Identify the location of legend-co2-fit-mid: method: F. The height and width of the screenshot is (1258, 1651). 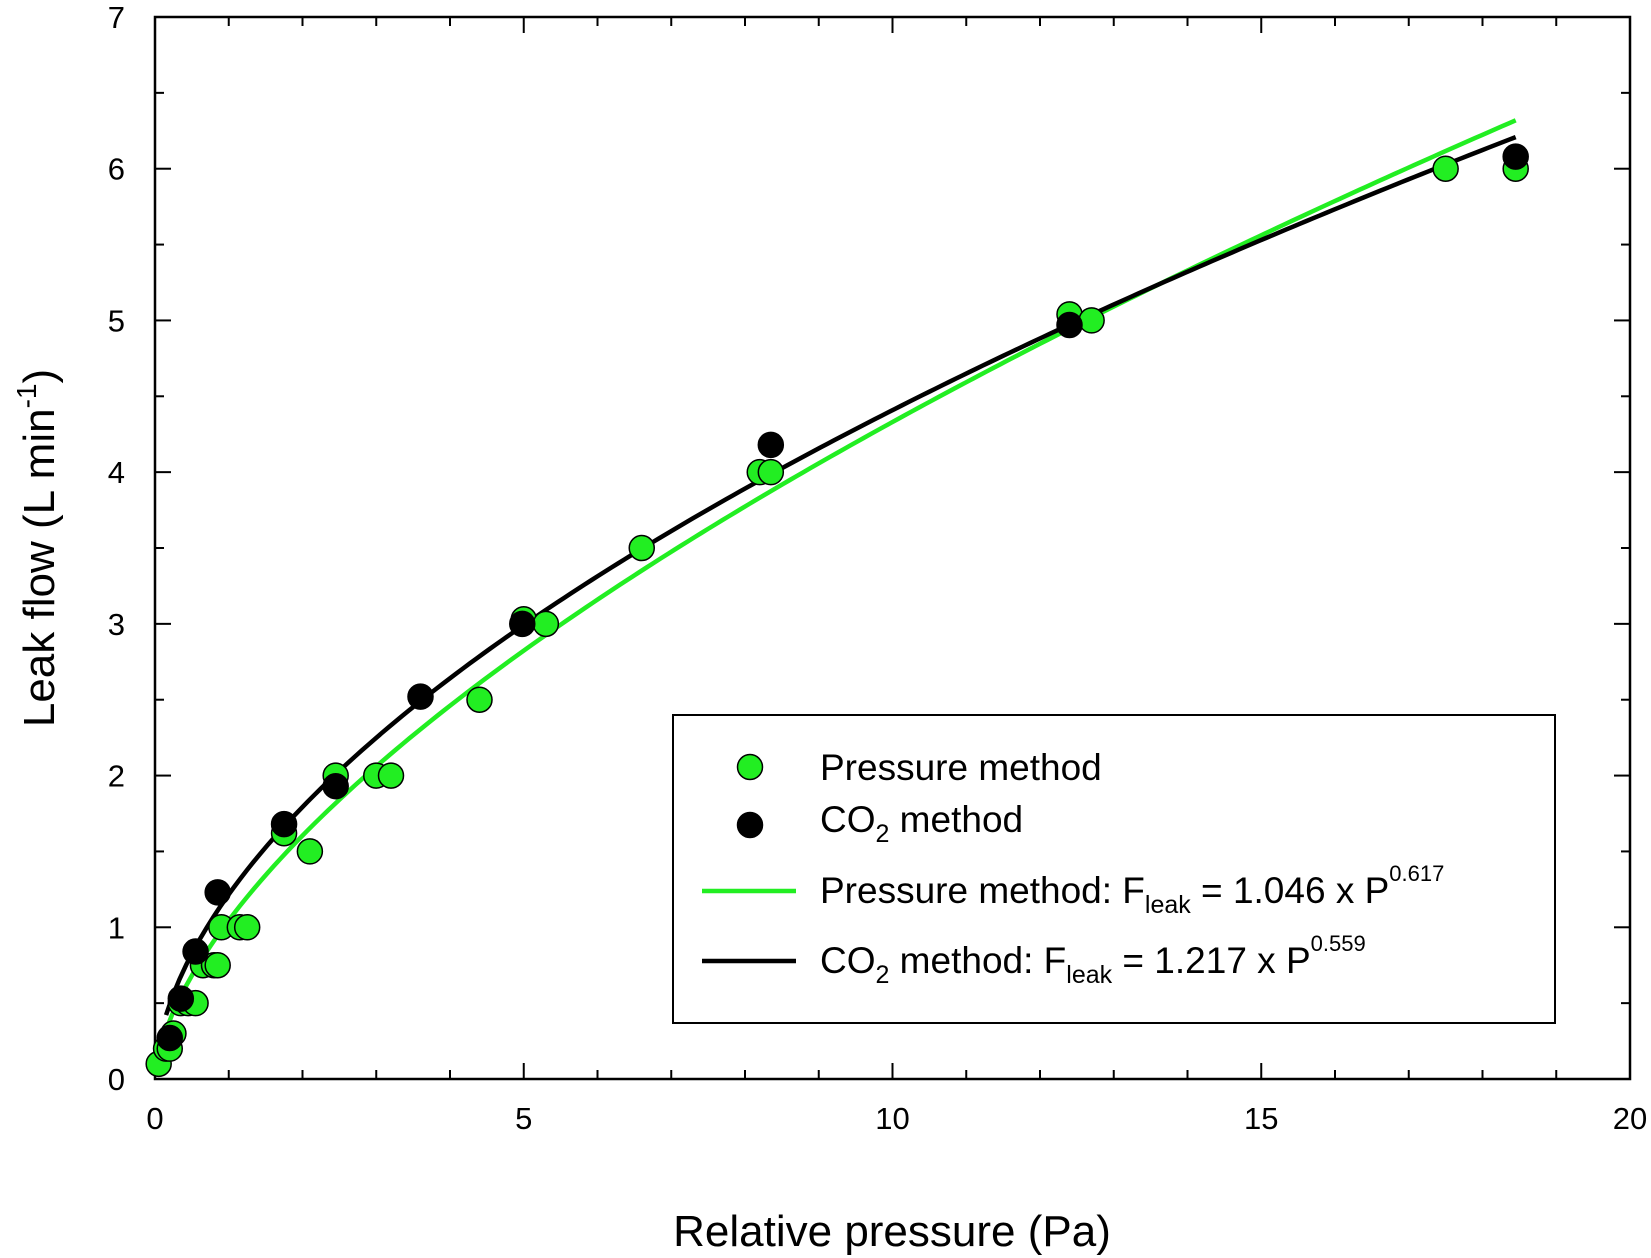
(977, 960).